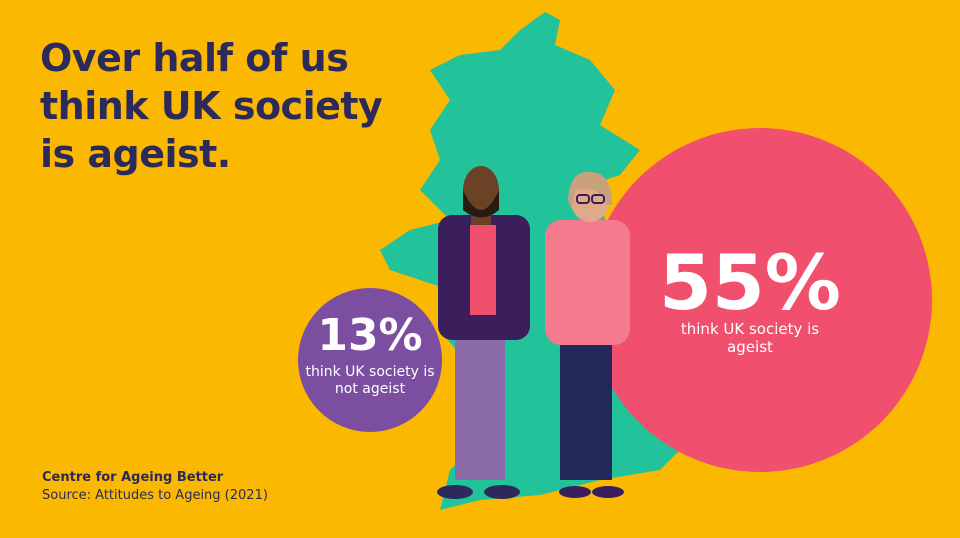 The image size is (960, 538). What do you see at coordinates (370, 335) in the screenshot?
I see `minority-figure: 13%` at bounding box center [370, 335].